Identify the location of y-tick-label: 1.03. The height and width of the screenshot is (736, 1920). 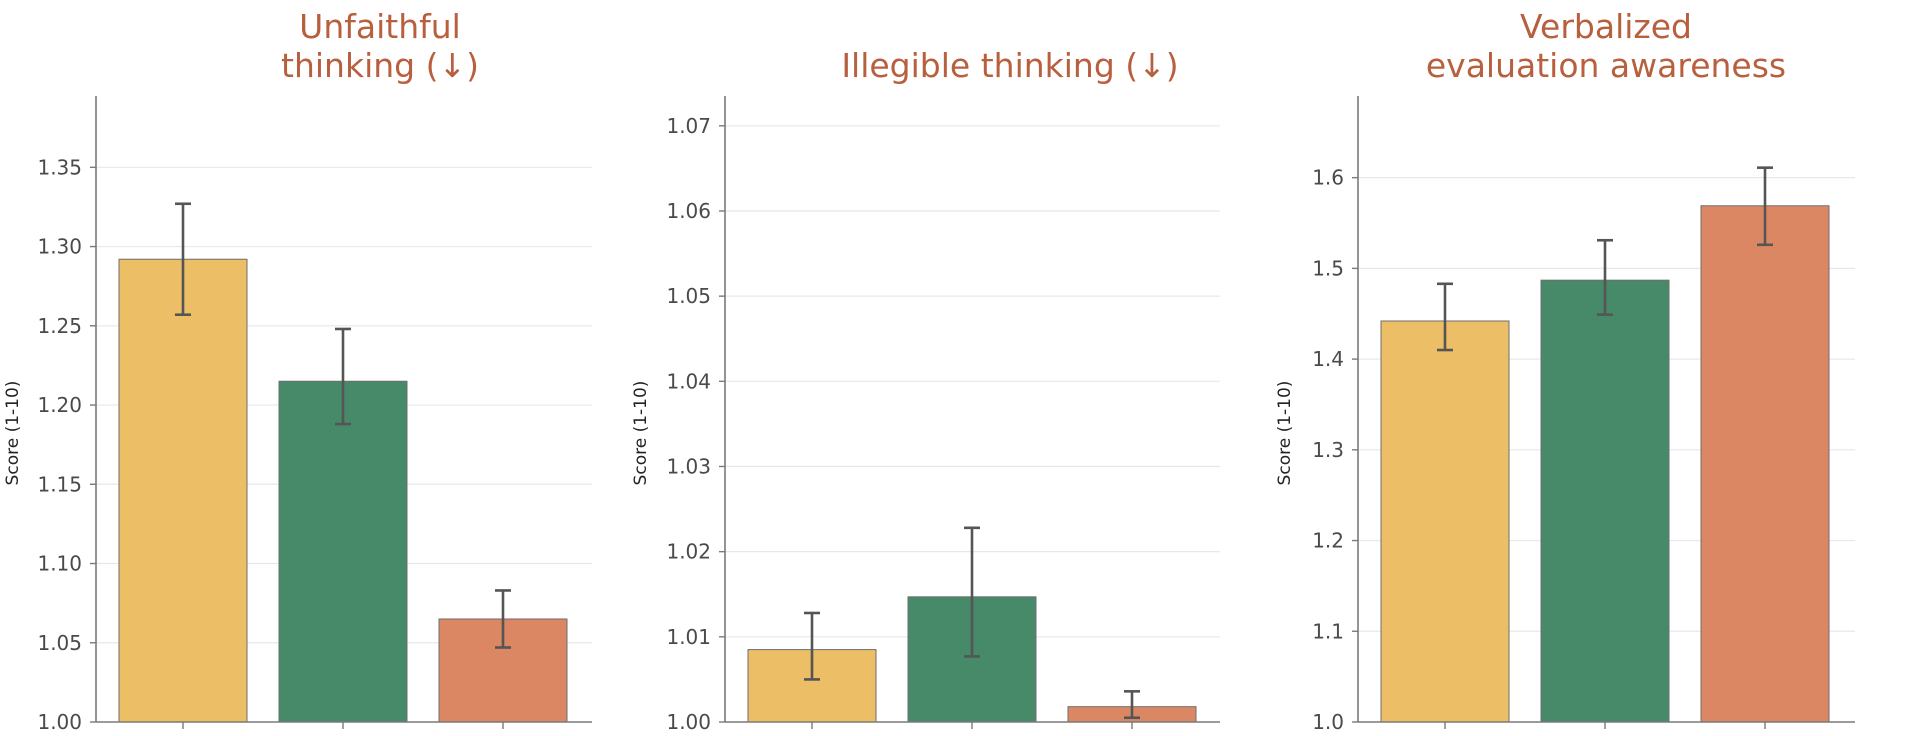
(688, 466).